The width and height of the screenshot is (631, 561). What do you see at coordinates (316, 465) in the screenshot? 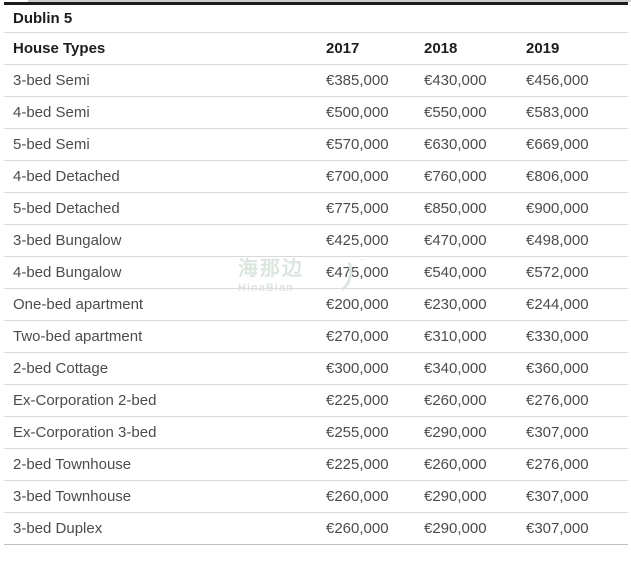
I see `table-row: 2-bed Townhouse €225,000 €260,000 €276,000` at bounding box center [316, 465].